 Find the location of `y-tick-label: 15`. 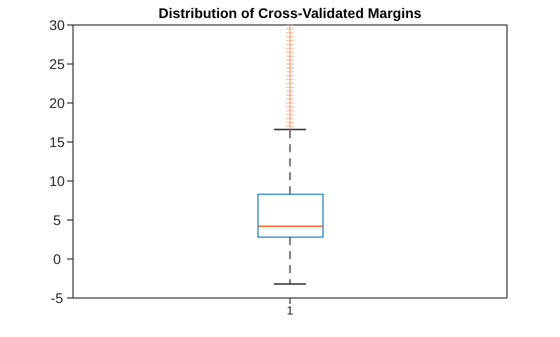

y-tick-label: 15 is located at coordinates (57, 142).